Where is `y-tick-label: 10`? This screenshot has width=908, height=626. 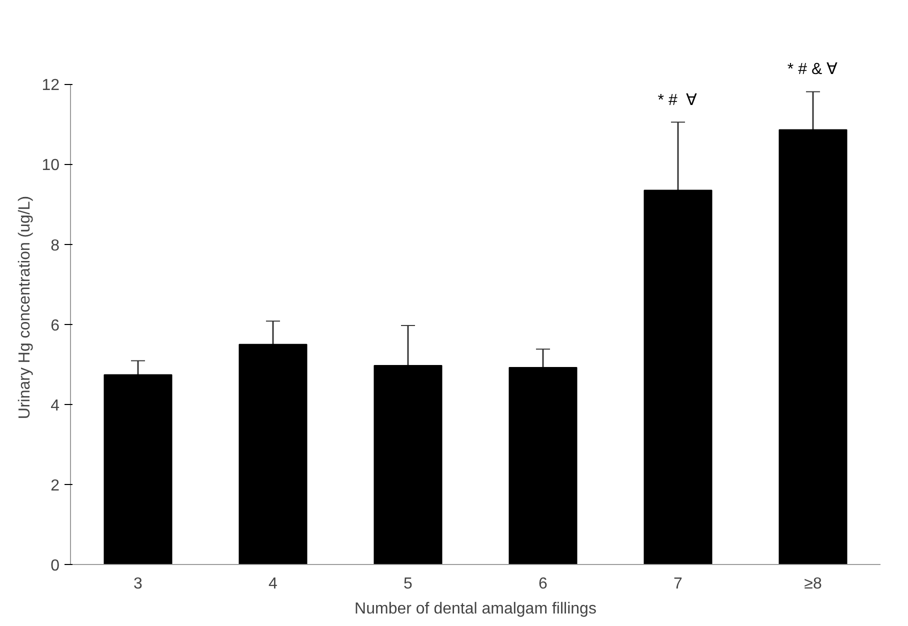
y-tick-label: 10 is located at coordinates (51, 165).